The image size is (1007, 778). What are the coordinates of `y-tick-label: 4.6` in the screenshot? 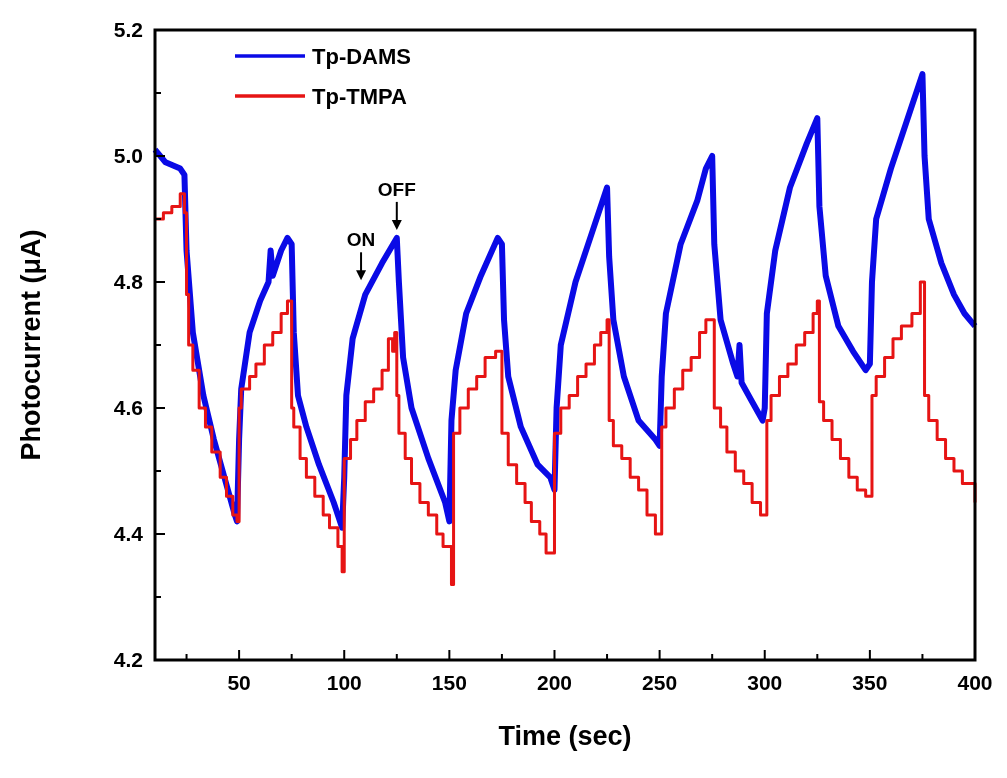 It's located at (128, 407).